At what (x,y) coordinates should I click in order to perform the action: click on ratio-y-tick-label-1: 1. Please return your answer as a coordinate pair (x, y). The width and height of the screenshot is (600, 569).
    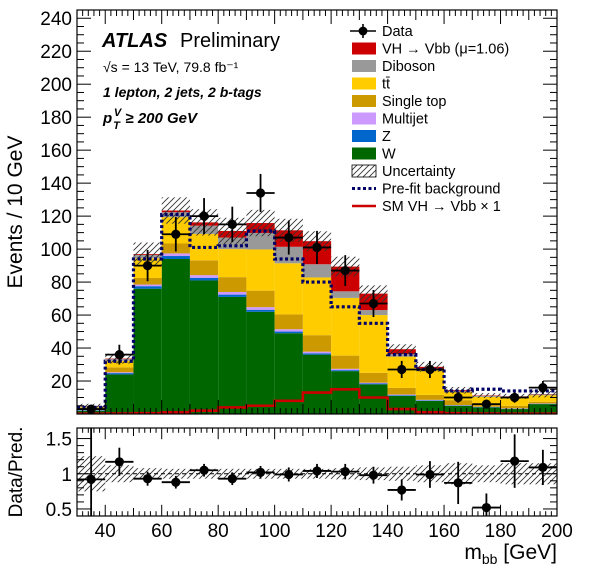
    Looking at the image, I should click on (66, 475).